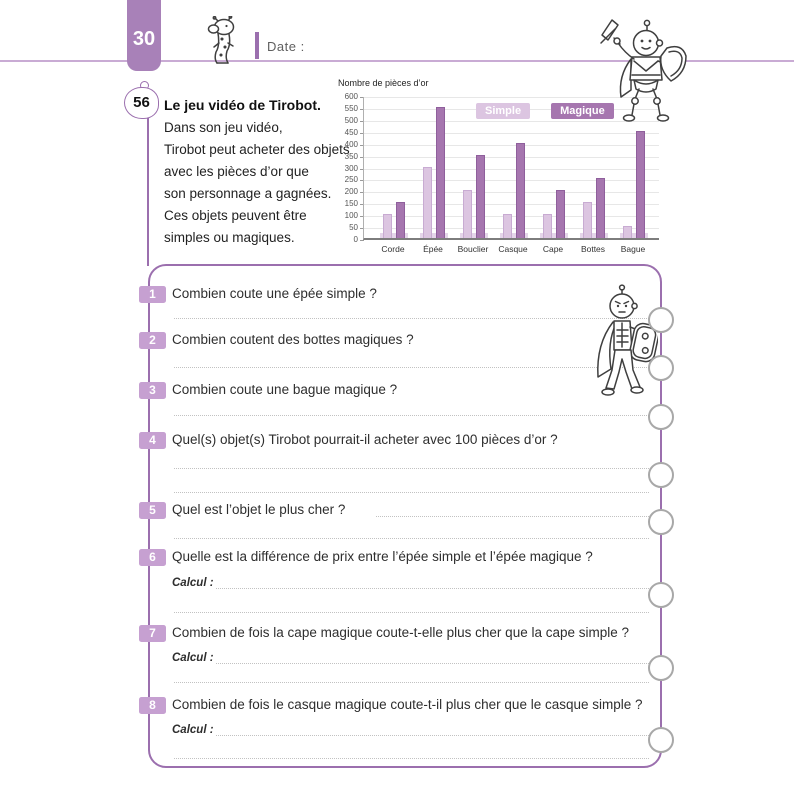  I want to click on page-number: 30, so click(144, 39).